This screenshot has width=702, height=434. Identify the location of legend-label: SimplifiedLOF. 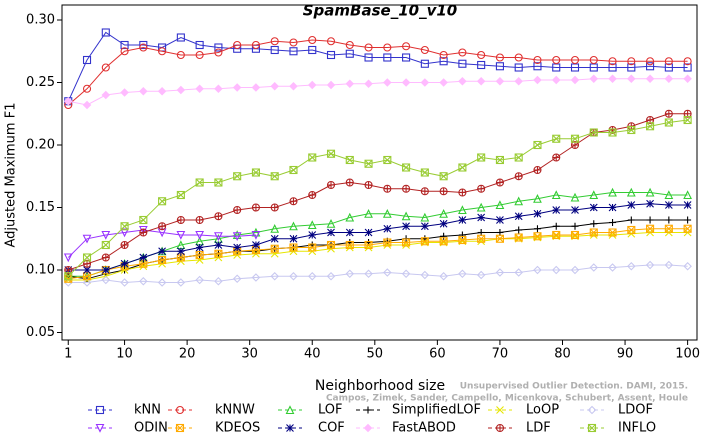
(436, 410).